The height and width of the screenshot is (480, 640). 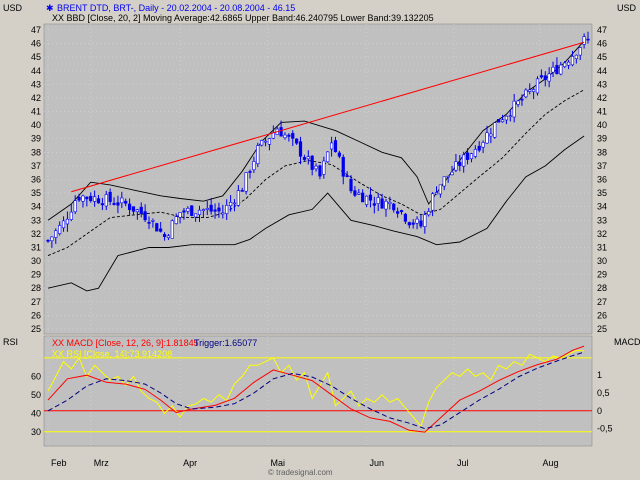 What do you see at coordinates (36, 180) in the screenshot?
I see `price-tick-label-left: 36` at bounding box center [36, 180].